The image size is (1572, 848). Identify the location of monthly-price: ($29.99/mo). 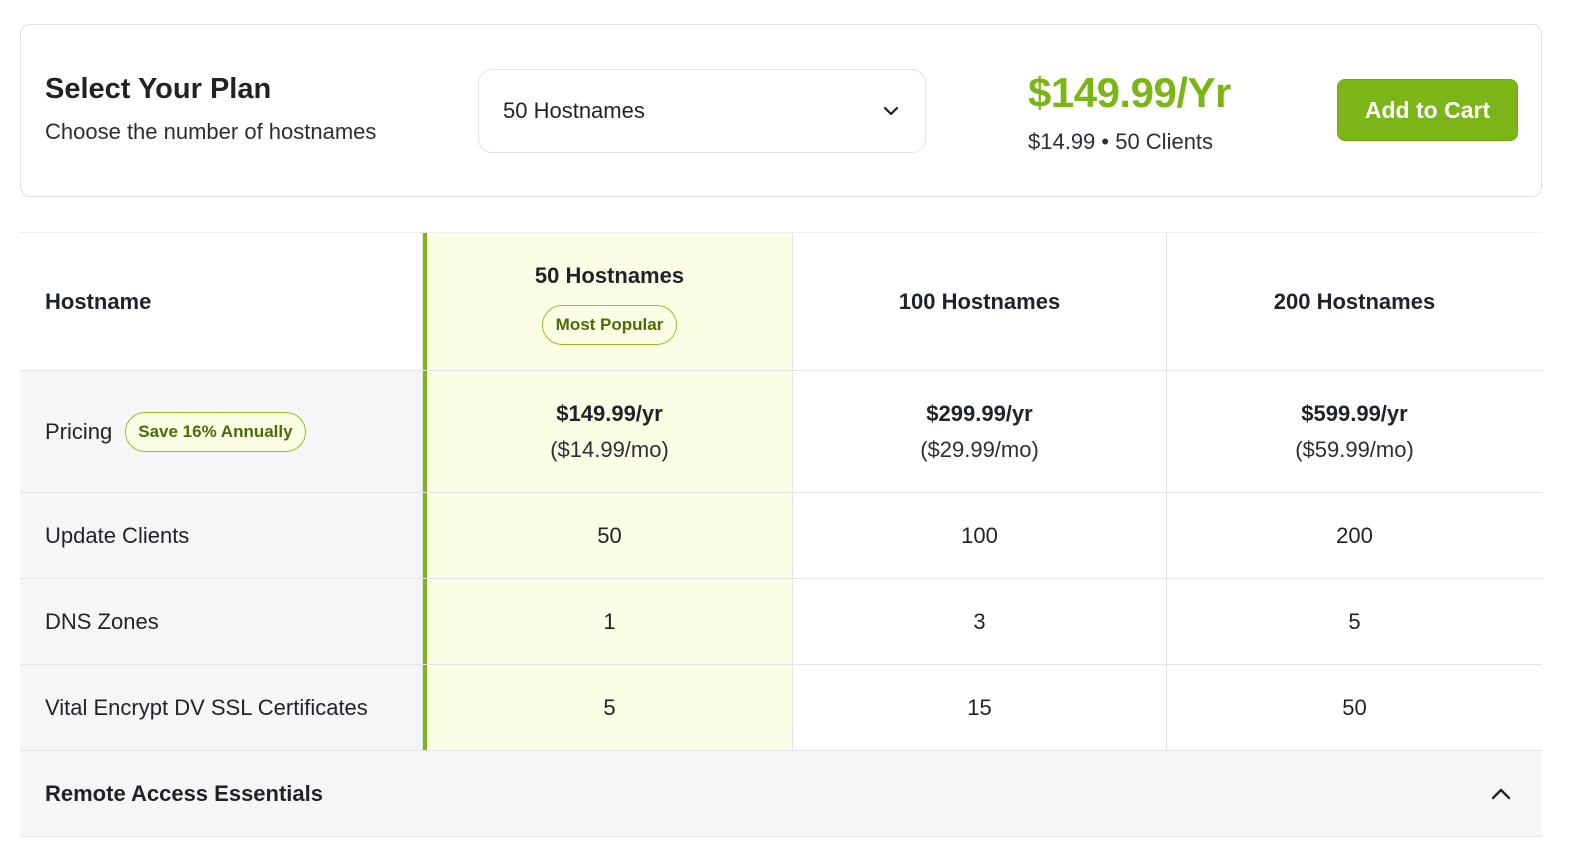
(979, 449).